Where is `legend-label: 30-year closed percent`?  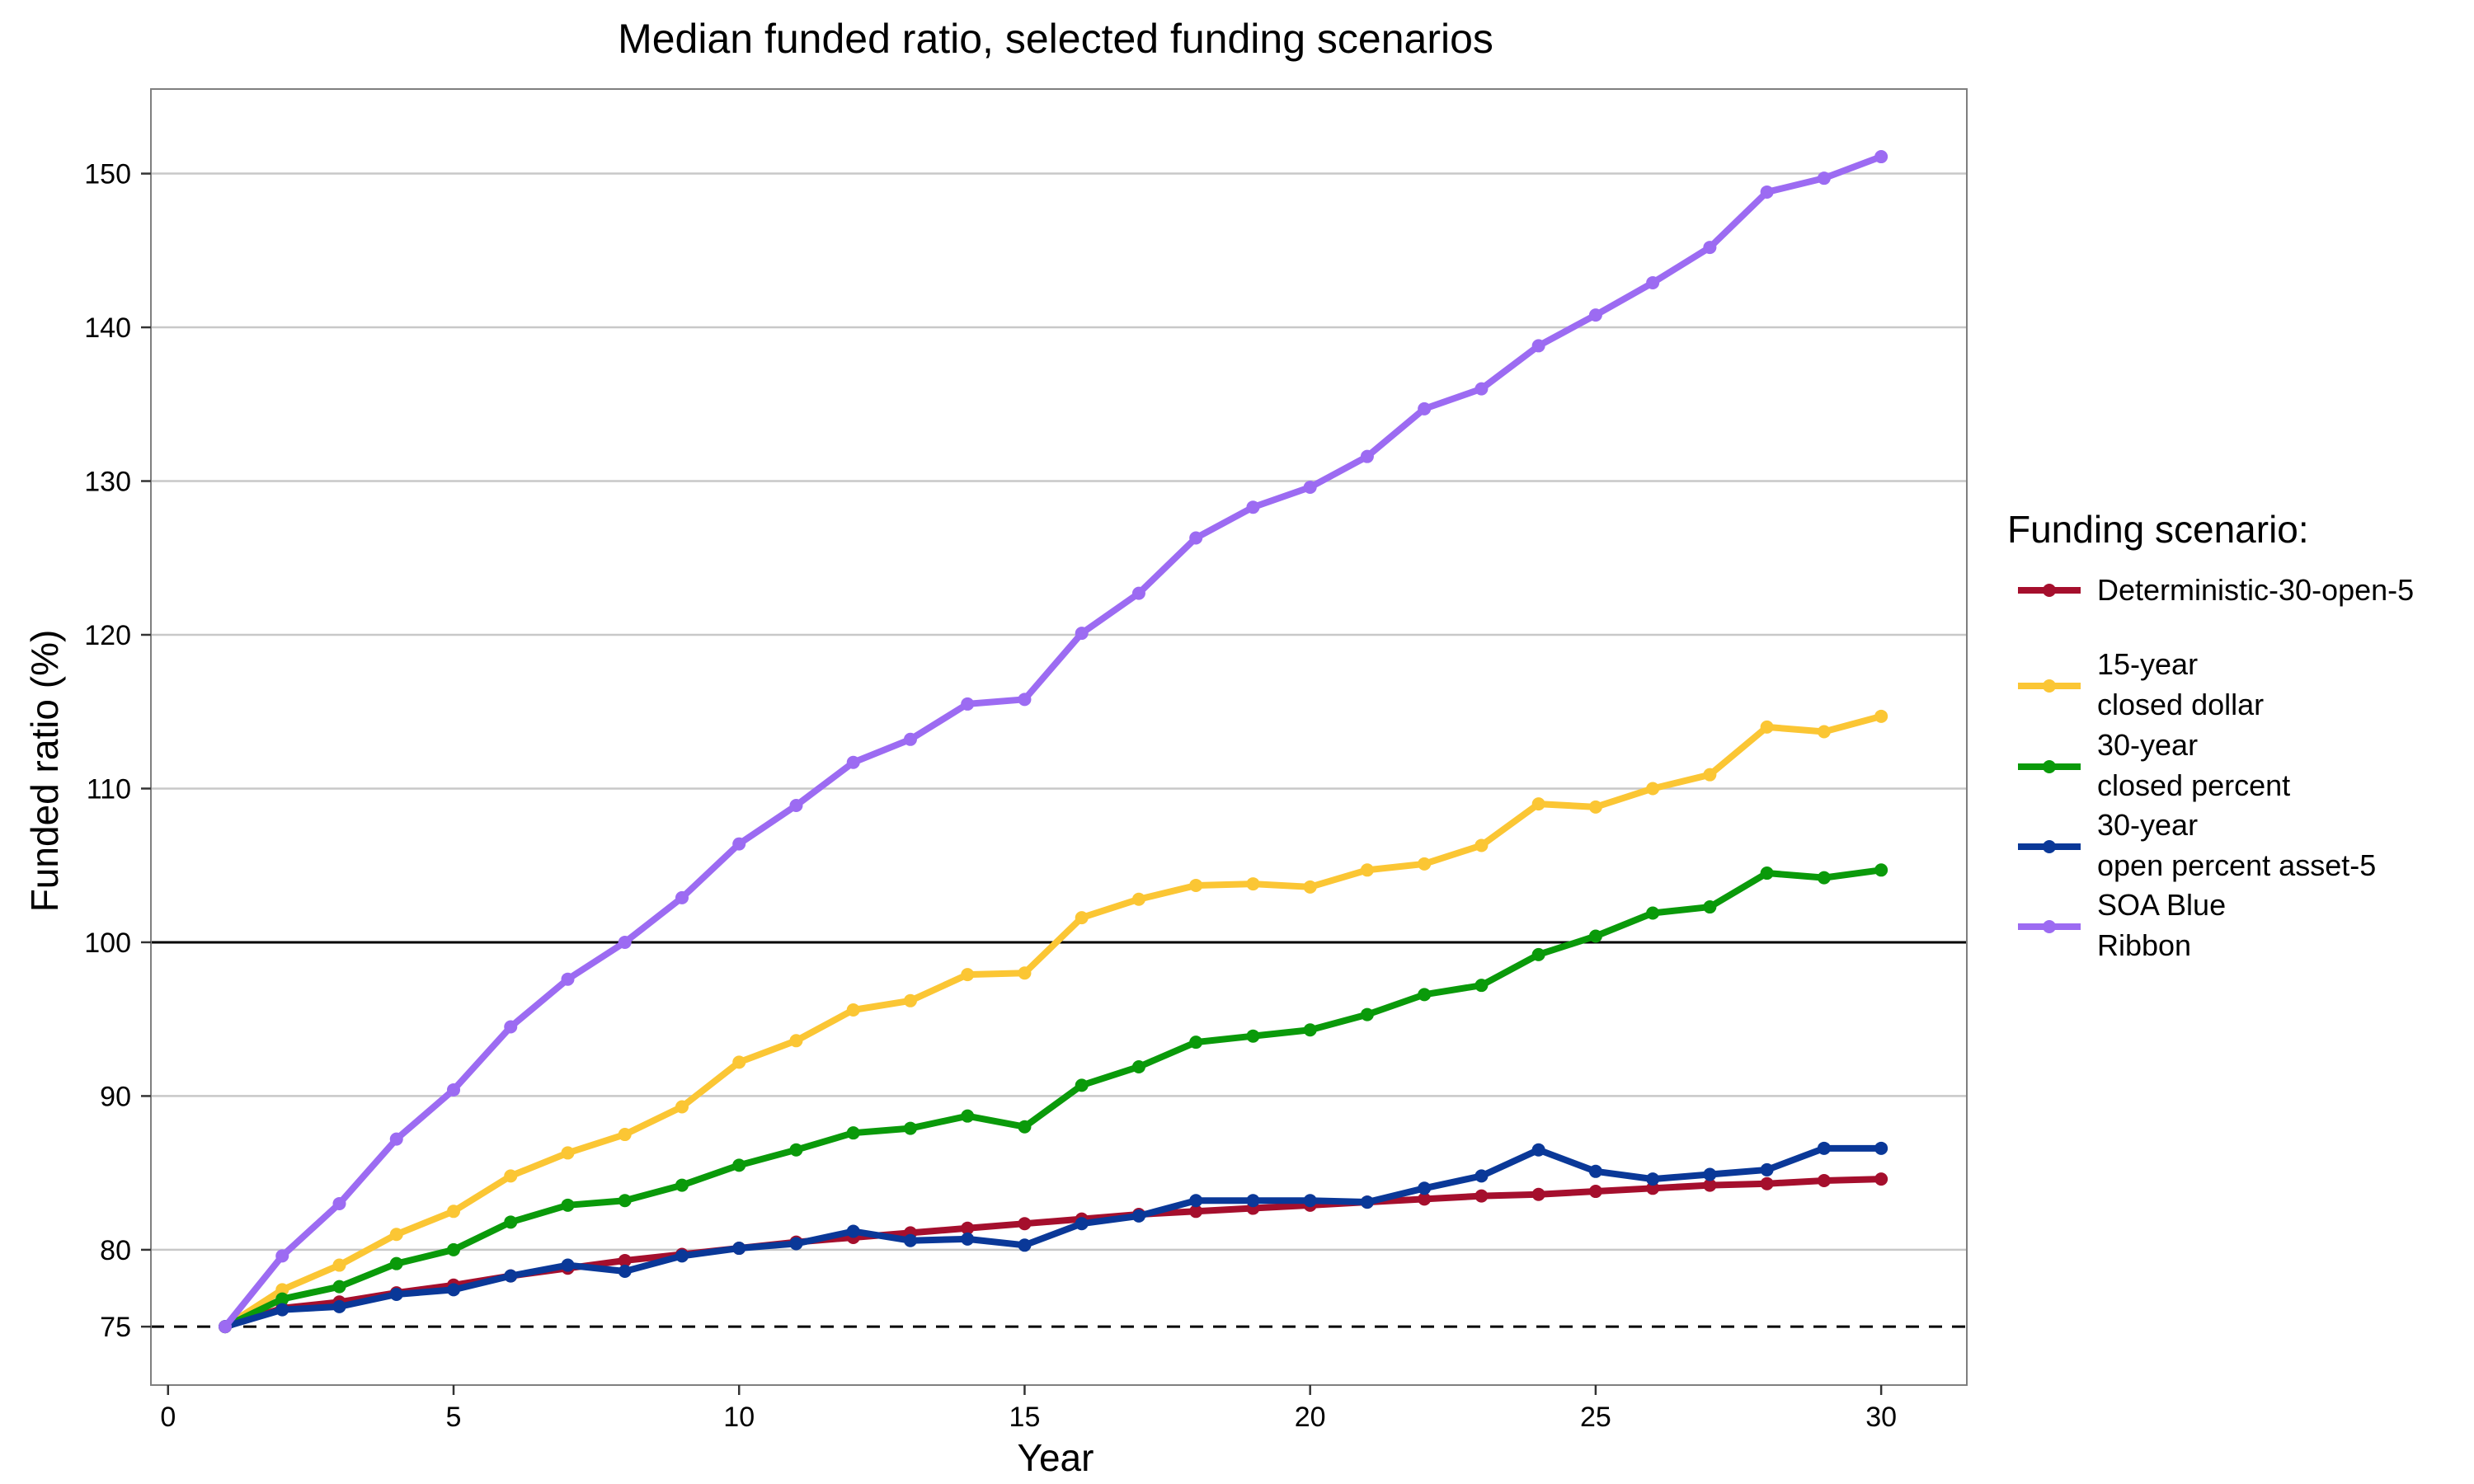
legend-label: 30-year closed percent is located at coordinates (2193, 765).